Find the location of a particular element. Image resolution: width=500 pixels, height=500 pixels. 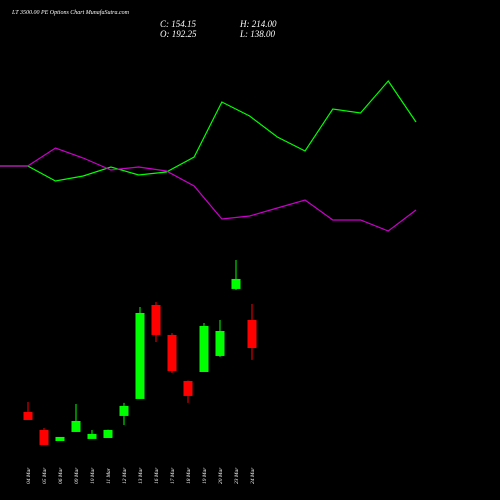

x-tick-label: 18 Mar is located at coordinates (189, 475).